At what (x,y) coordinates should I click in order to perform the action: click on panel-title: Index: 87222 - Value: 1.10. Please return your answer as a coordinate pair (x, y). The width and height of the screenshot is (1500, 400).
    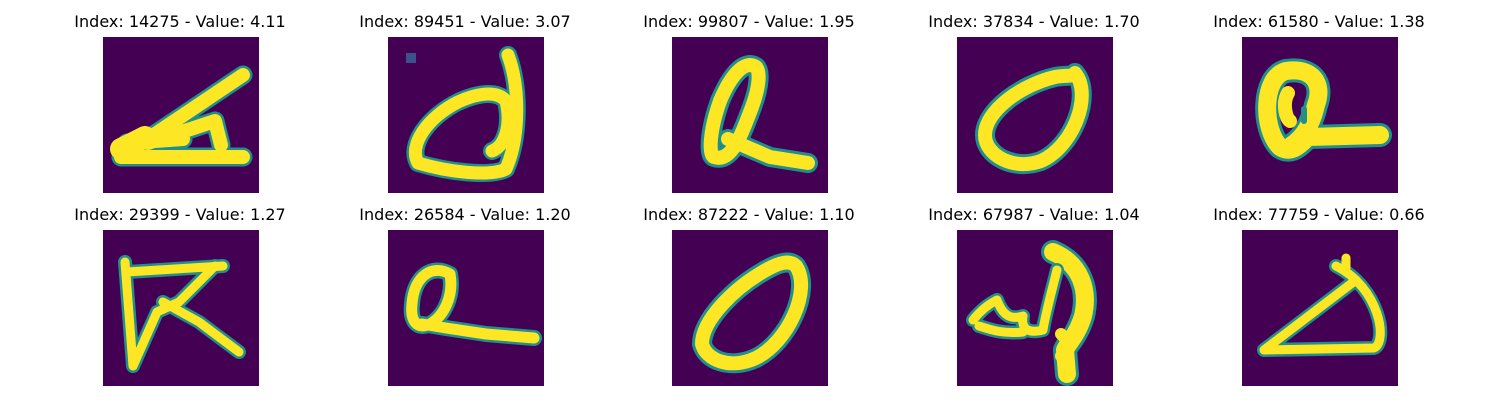
    Looking at the image, I should click on (749, 214).